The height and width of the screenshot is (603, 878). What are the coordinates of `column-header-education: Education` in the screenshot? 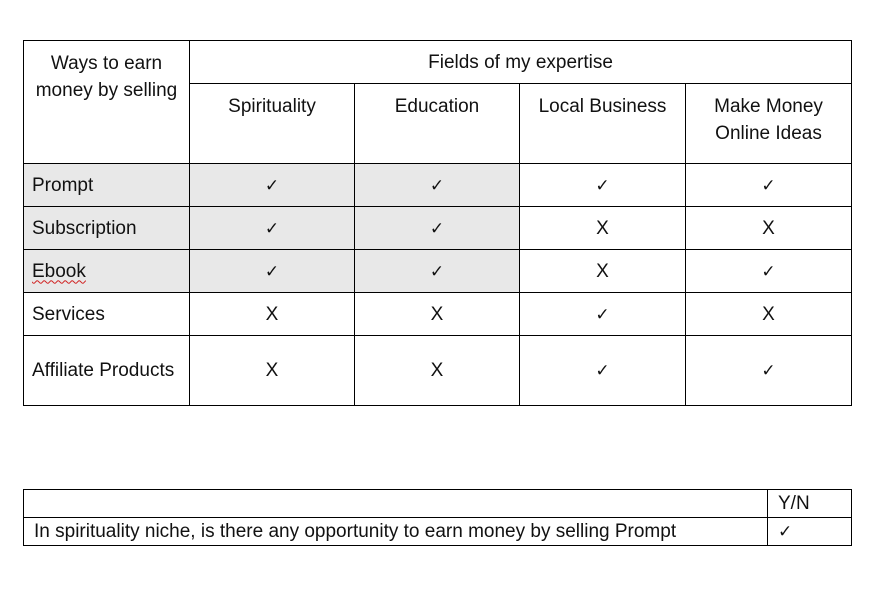 It's located at (437, 123).